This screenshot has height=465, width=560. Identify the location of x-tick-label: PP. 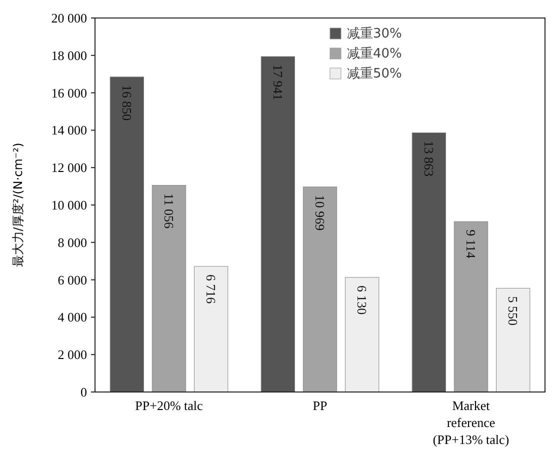
(320, 405).